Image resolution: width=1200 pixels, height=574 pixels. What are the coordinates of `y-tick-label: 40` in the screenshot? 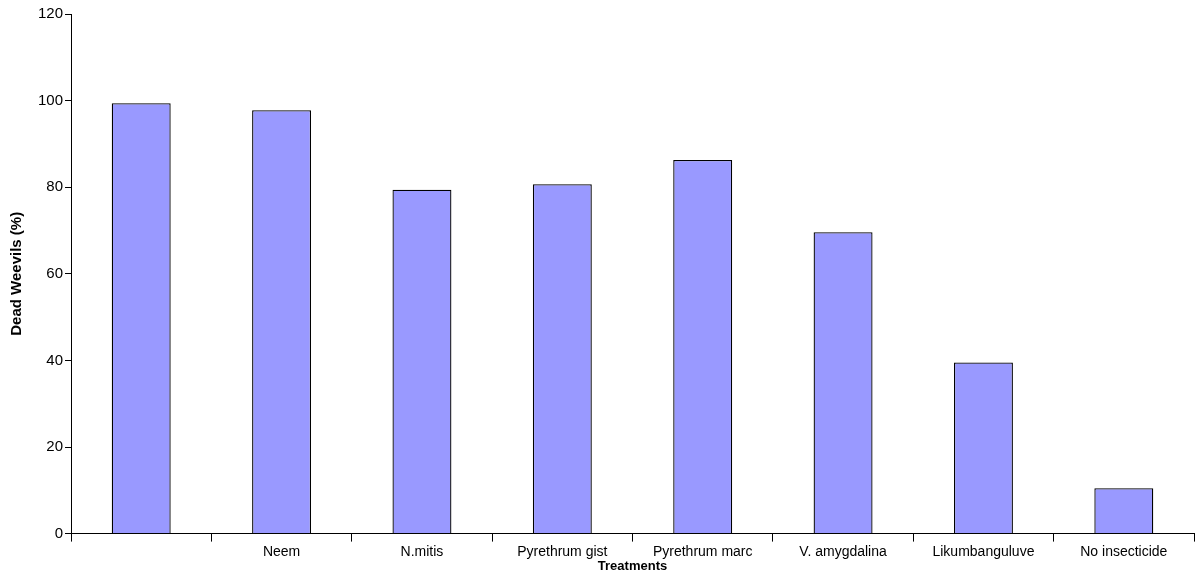 It's located at (55, 359).